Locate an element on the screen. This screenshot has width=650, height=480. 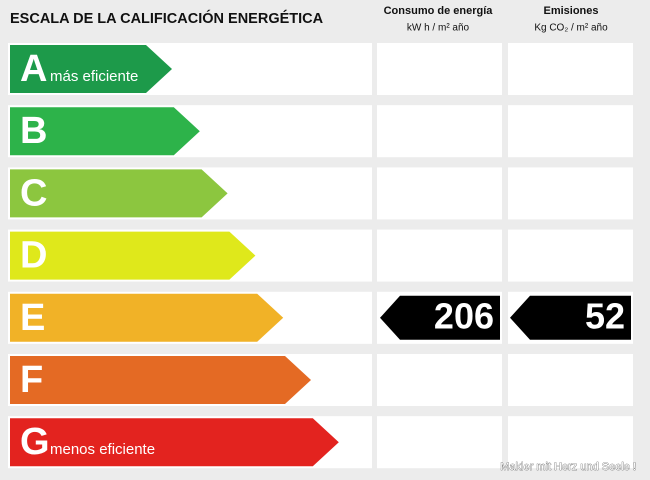
rating-letter: D is located at coordinates (33, 256).